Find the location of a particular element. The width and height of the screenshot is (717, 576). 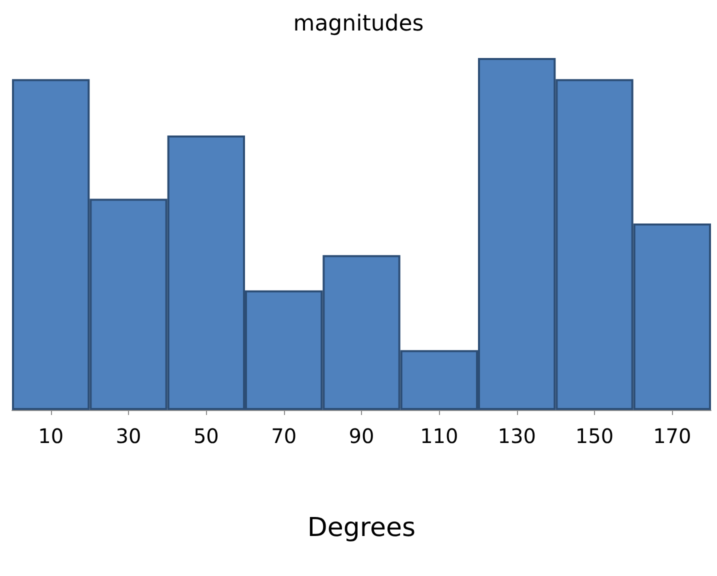

x-tick-label: 150 is located at coordinates (594, 436).